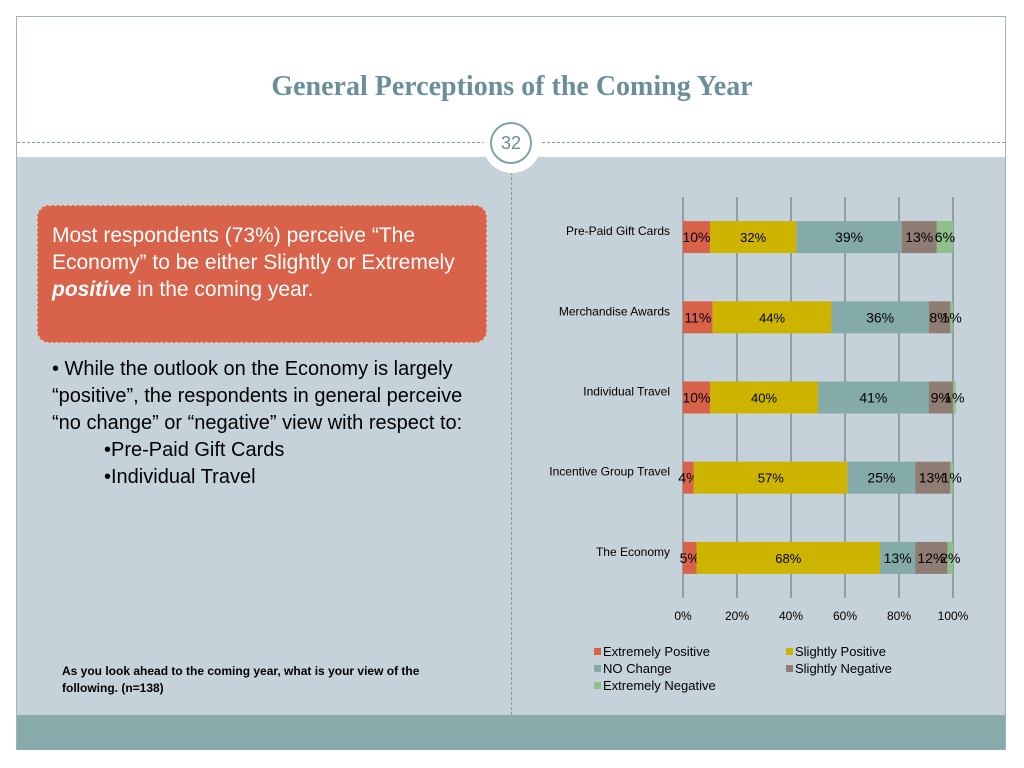  I want to click on x-tick-label: 80%, so click(899, 616).